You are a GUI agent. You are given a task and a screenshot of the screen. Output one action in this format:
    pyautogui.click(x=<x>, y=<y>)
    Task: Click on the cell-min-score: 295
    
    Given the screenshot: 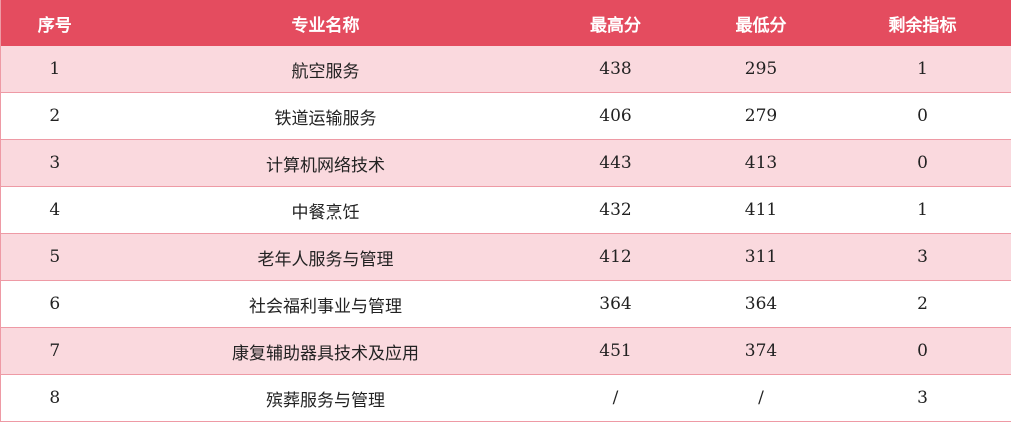 What is the action you would take?
    pyautogui.click(x=761, y=69)
    